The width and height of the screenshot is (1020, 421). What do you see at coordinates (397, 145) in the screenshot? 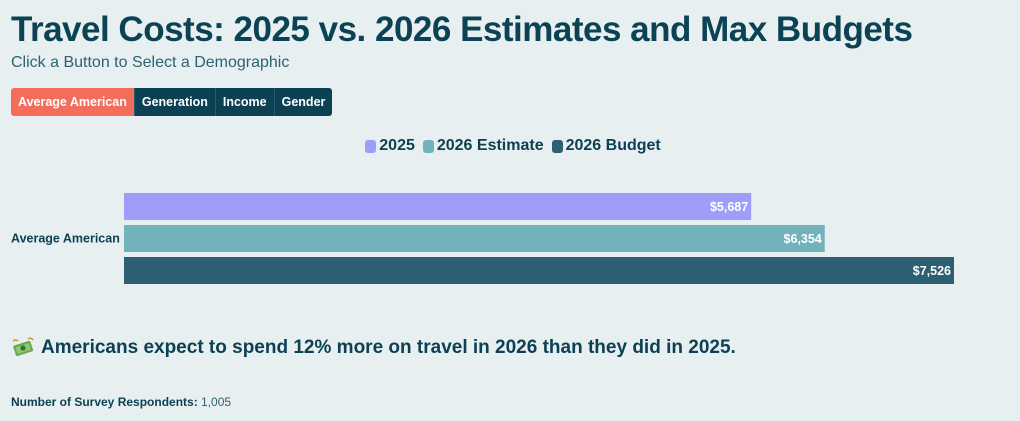
I see `legend-label-2025: 2025` at bounding box center [397, 145].